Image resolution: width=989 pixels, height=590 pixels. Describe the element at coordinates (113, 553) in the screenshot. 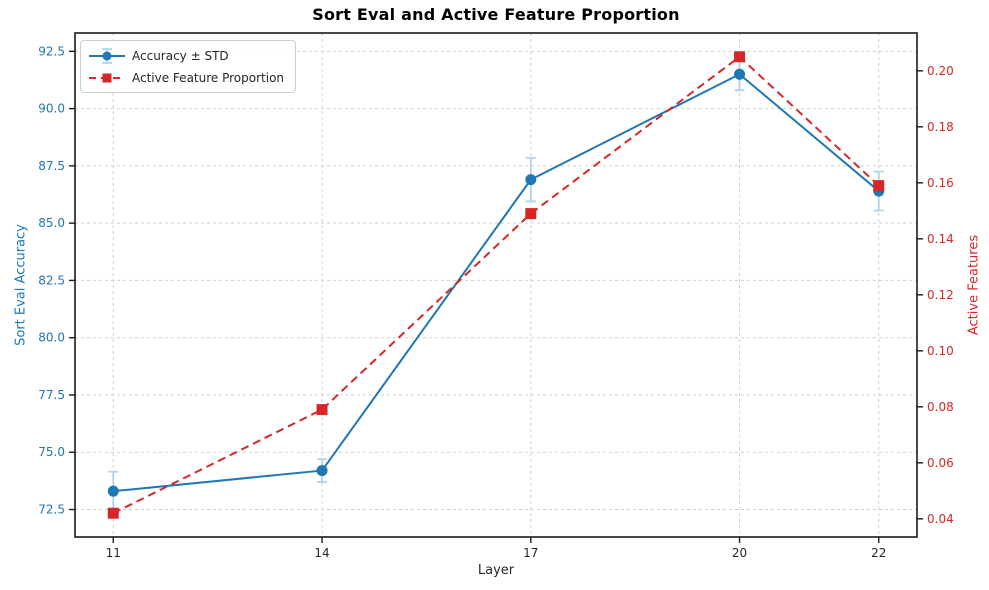

I see `x-tick-label: 11` at that location.